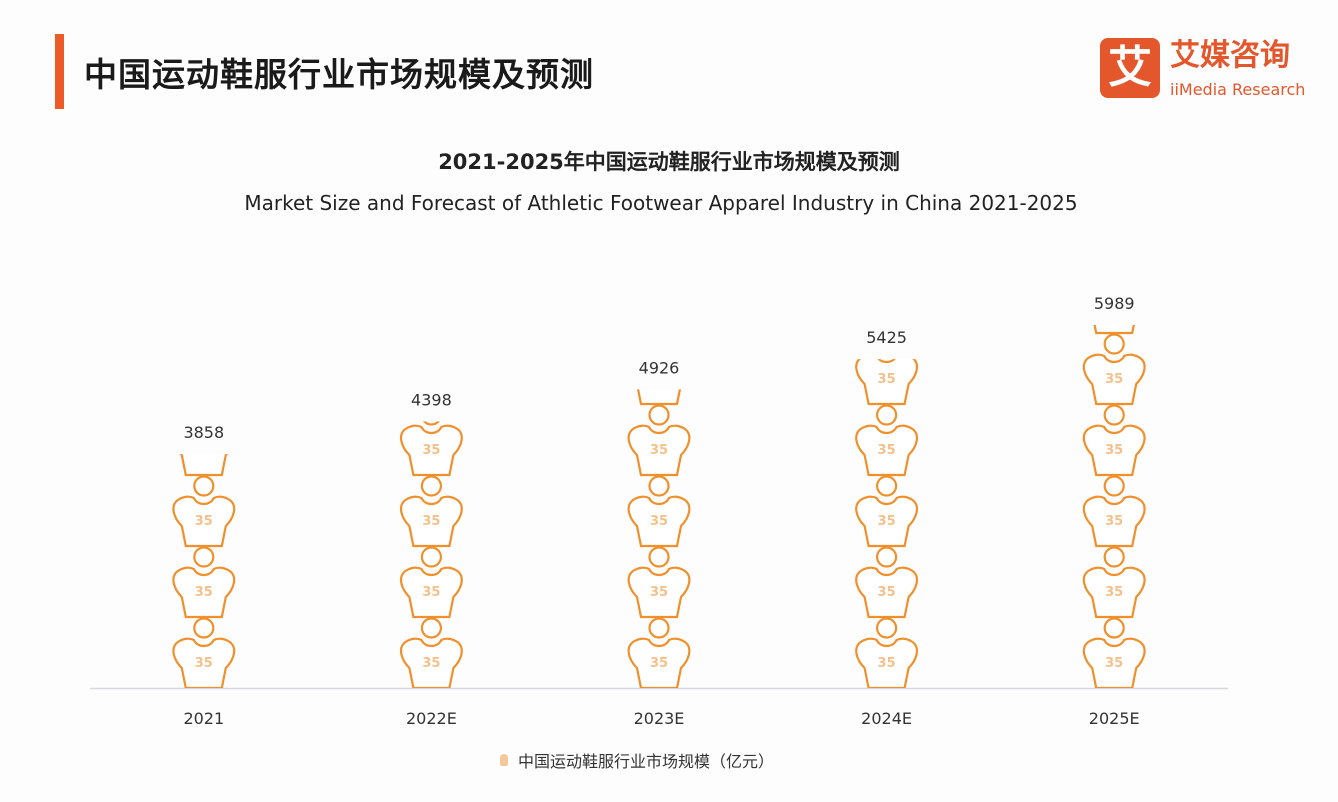 Image resolution: width=1338 pixels, height=802 pixels. What do you see at coordinates (339, 74) in the screenshot?
I see `page-title: 中国运动鞋服行业市场规模及预测` at bounding box center [339, 74].